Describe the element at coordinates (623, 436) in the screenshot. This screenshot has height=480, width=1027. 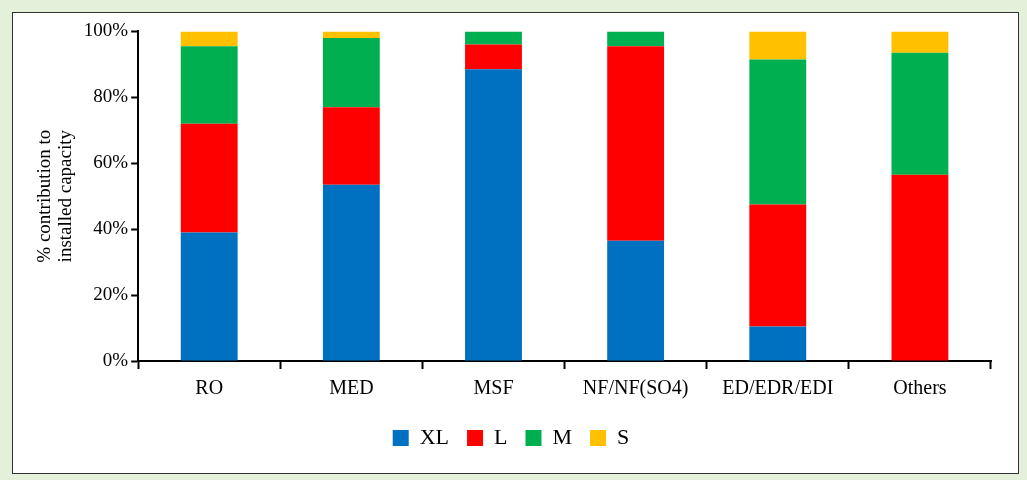
I see `legend-label: S` at that location.